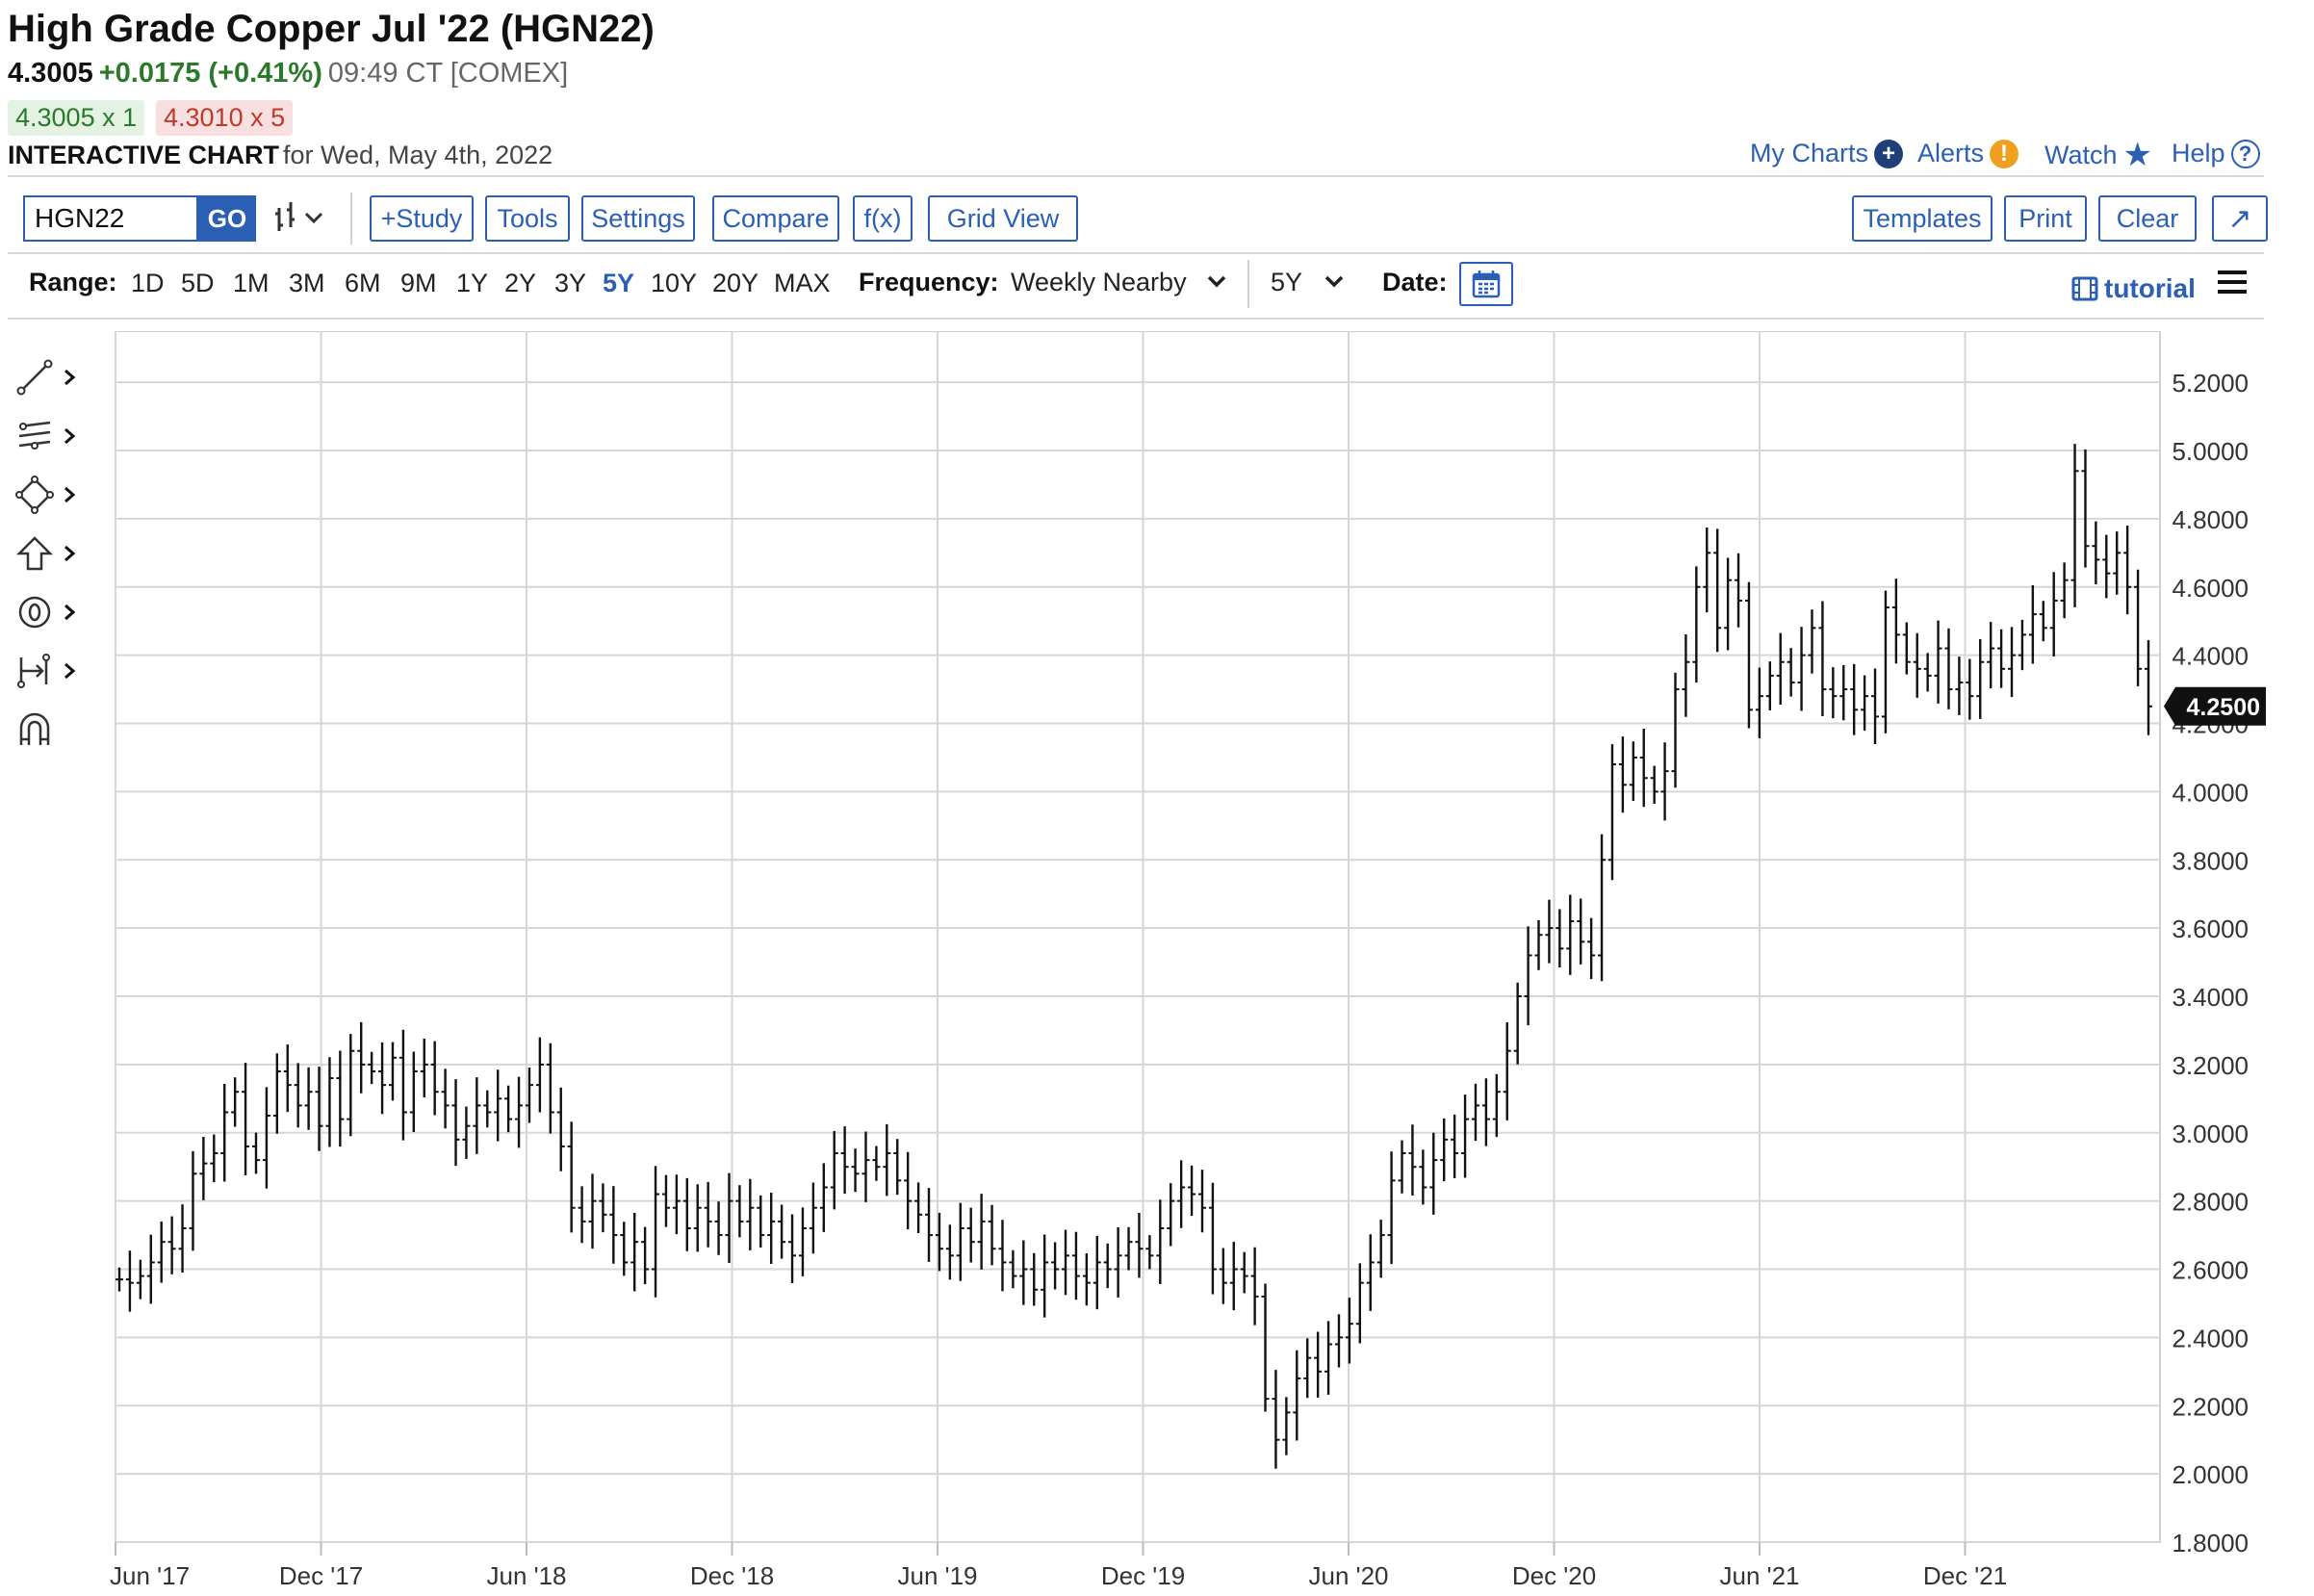 This screenshot has width=2314, height=1596. What do you see at coordinates (2240, 218) in the screenshot?
I see `expand-icon: ↗` at bounding box center [2240, 218].